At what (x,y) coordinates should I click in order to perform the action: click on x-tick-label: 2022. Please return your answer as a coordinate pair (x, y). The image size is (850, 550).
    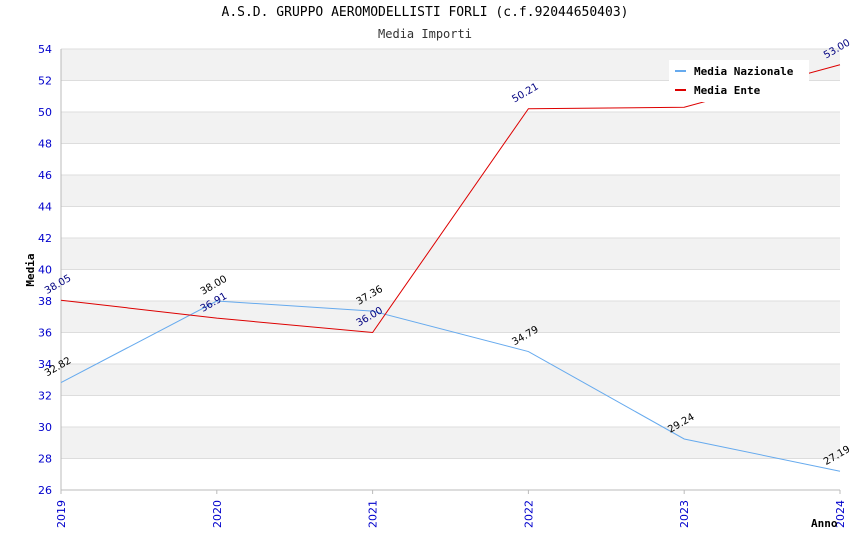
    Looking at the image, I should click on (528, 514).